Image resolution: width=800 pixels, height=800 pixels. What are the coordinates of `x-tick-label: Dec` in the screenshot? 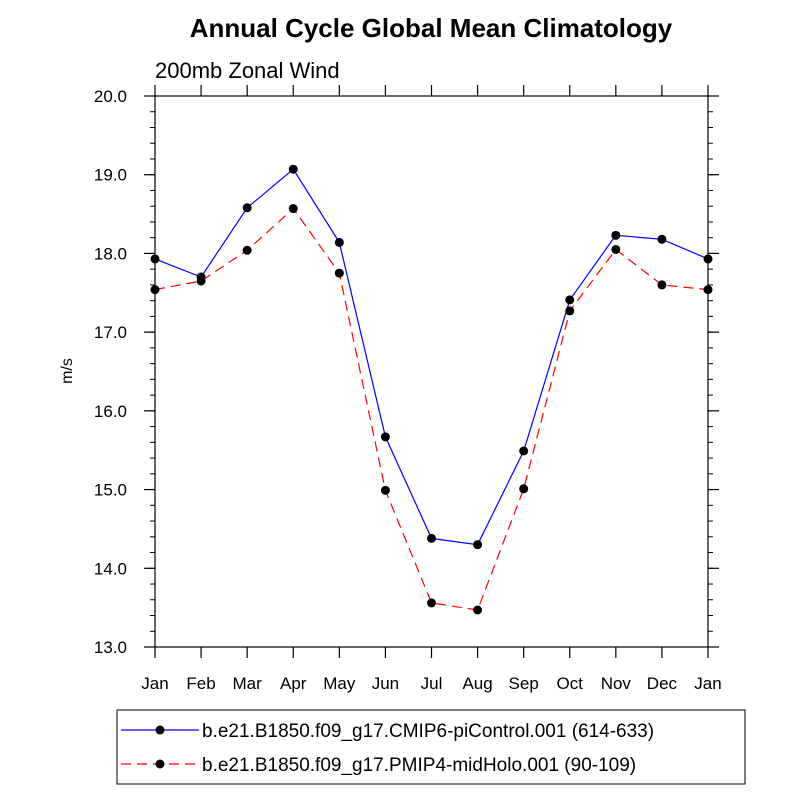 It's located at (662, 683).